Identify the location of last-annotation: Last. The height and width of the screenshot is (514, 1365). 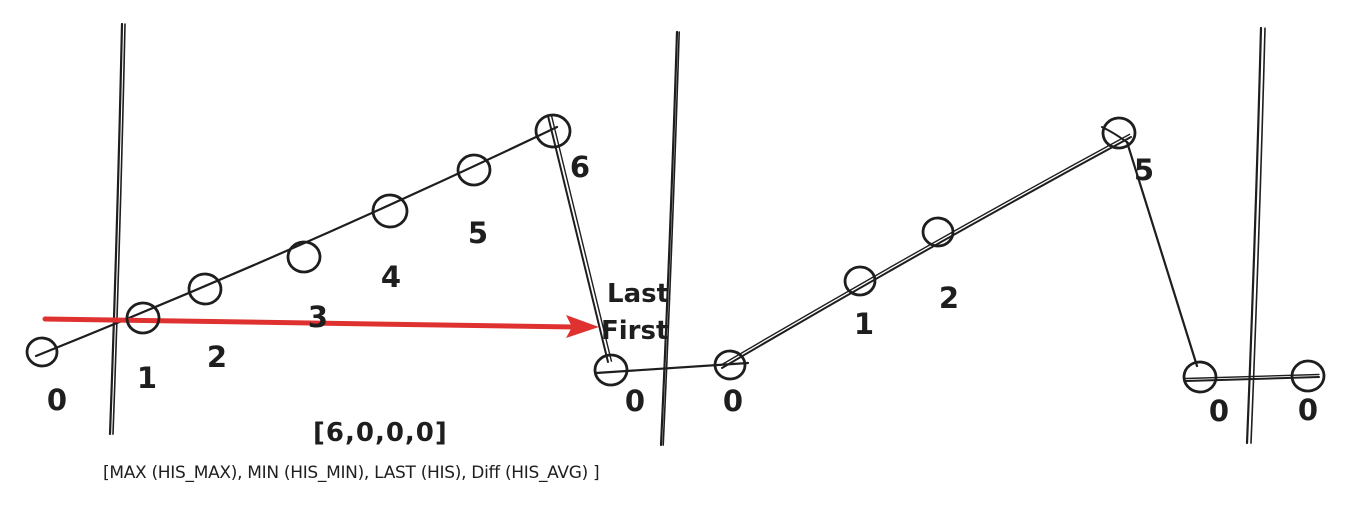
(638, 294).